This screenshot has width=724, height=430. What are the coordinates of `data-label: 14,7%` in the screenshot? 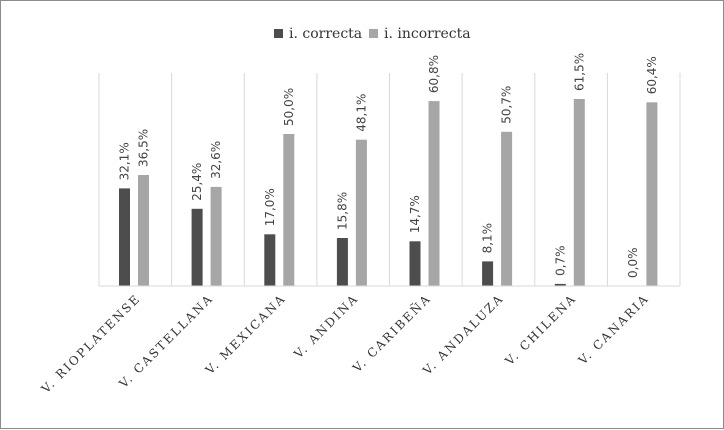 It's located at (415, 214).